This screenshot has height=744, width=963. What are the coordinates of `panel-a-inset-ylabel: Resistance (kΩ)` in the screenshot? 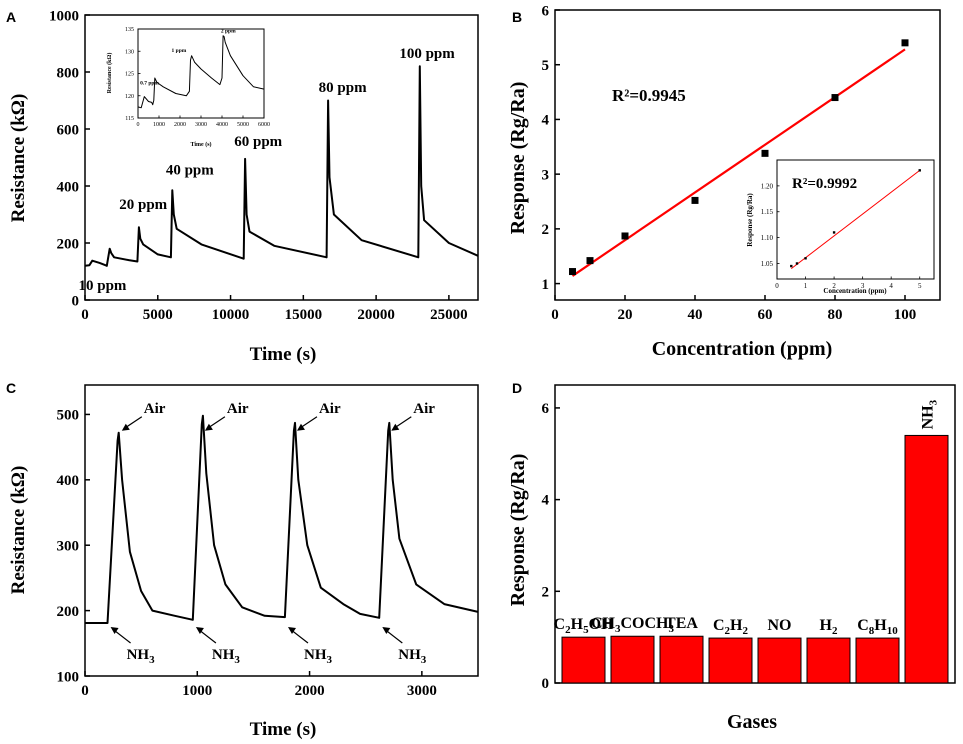 It's located at (109, 73).